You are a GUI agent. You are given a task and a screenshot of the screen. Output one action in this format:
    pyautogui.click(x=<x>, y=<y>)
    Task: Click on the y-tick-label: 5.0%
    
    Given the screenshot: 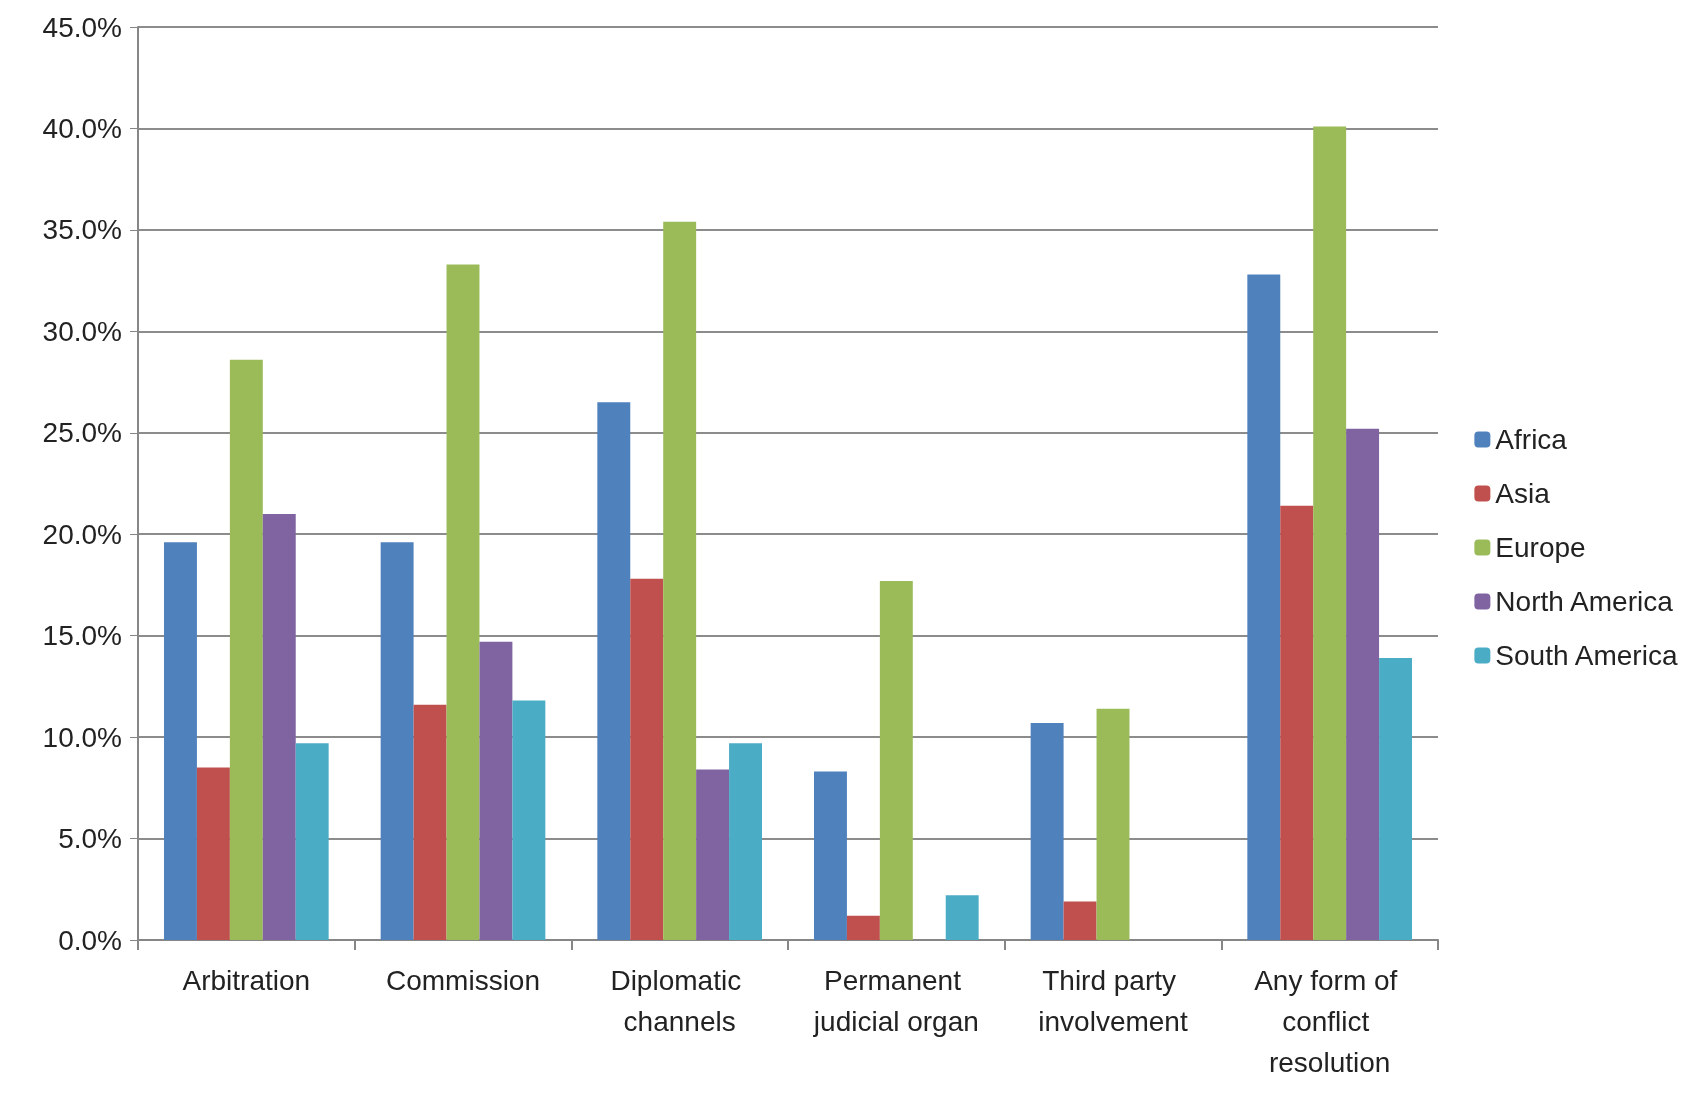 What is the action you would take?
    pyautogui.click(x=90, y=839)
    